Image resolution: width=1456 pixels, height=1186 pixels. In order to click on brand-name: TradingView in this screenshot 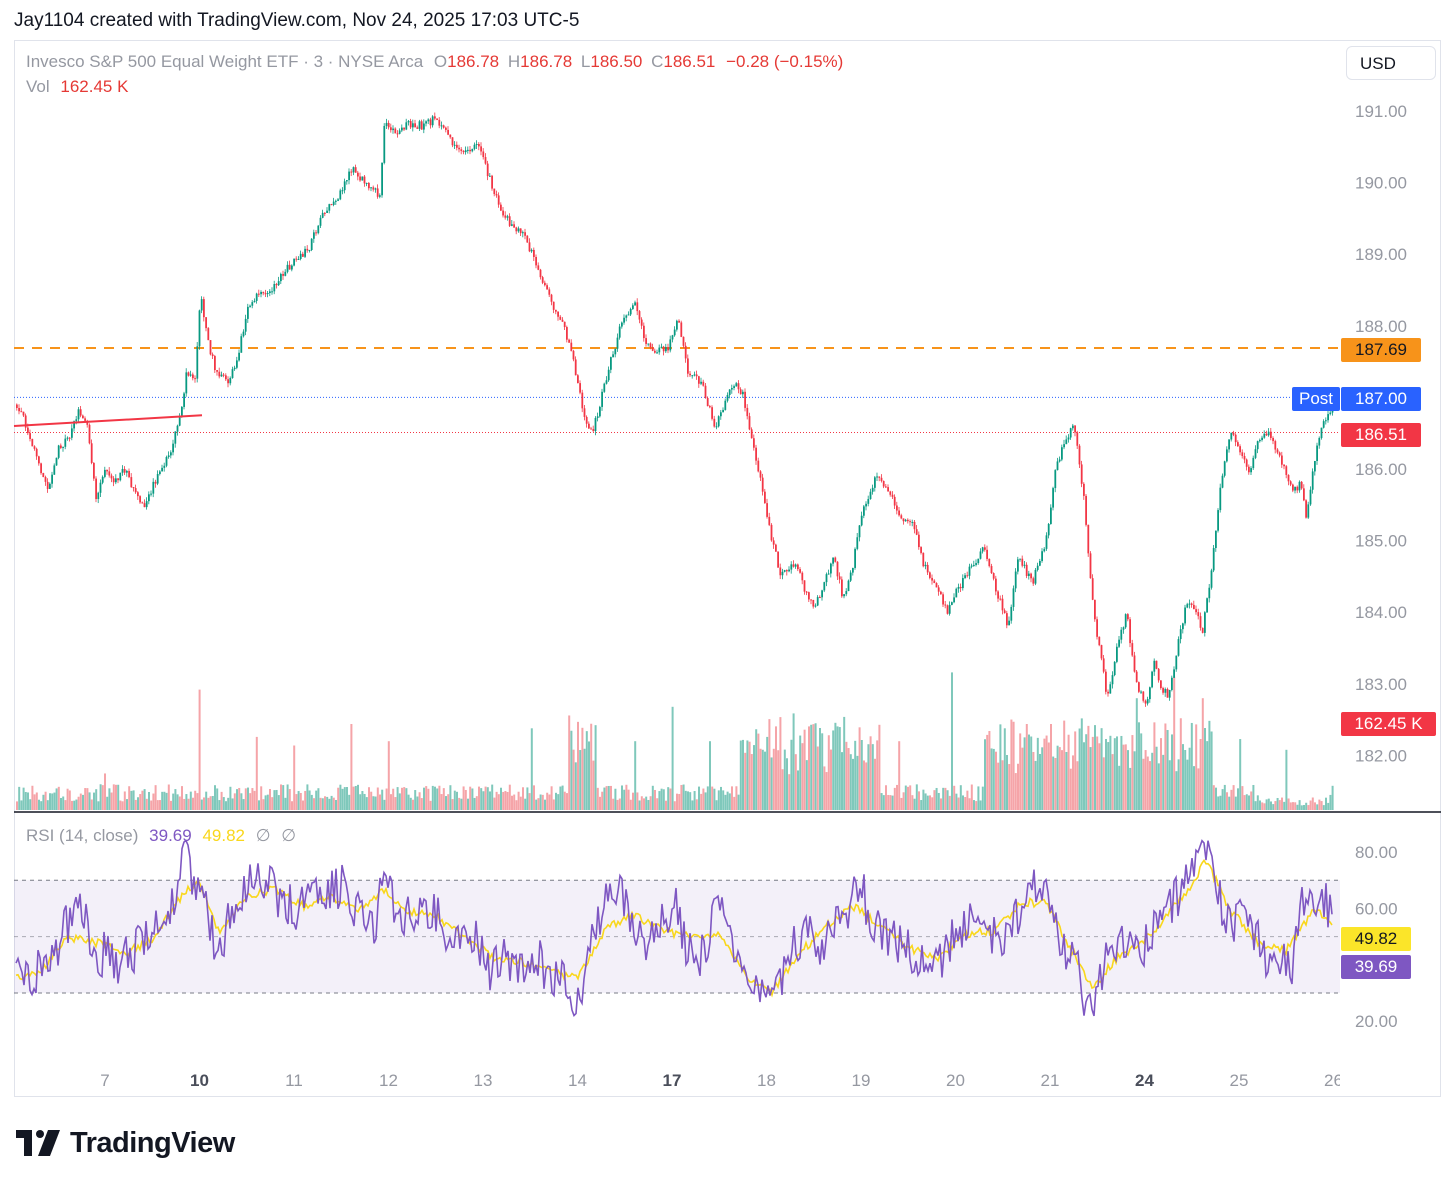, I will do `click(152, 1142)`.